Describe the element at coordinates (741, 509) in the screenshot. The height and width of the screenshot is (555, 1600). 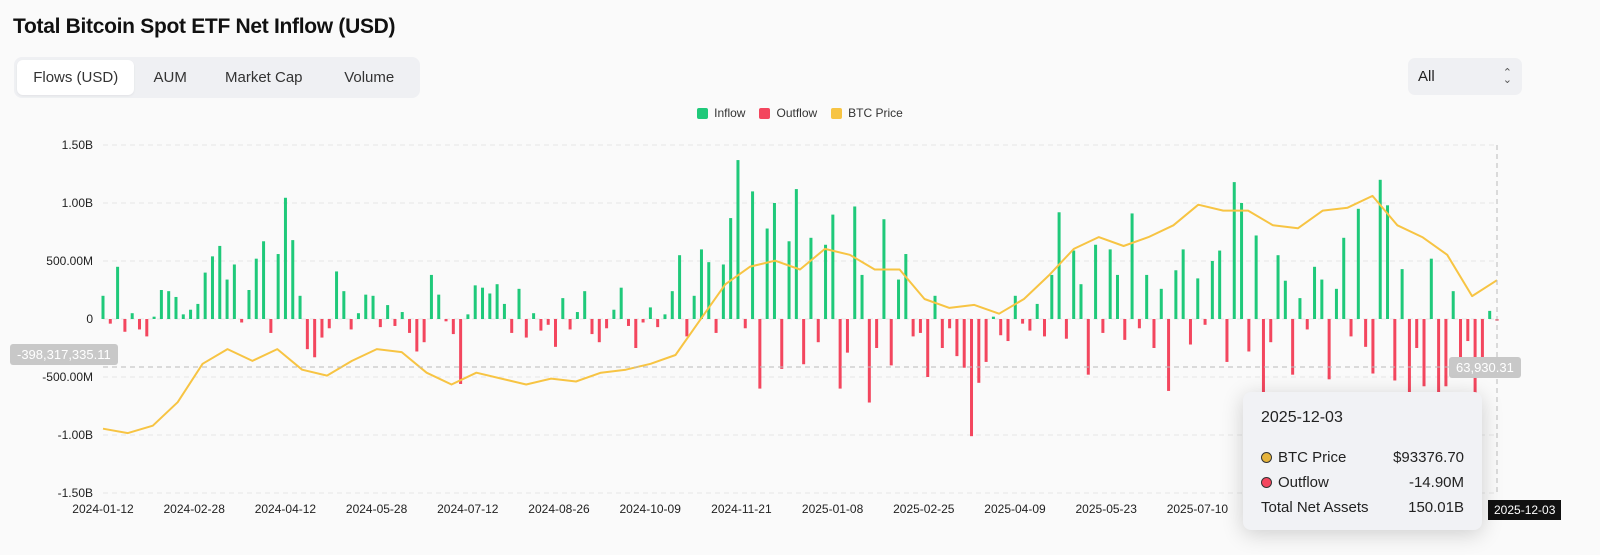
I see `x-tick-label: 2024-11-21` at that location.